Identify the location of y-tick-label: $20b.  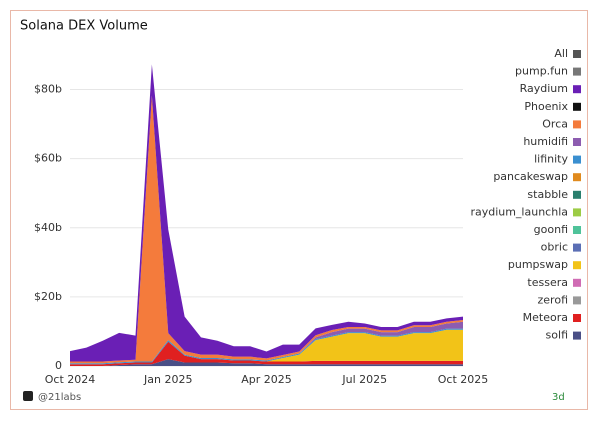
(48, 296).